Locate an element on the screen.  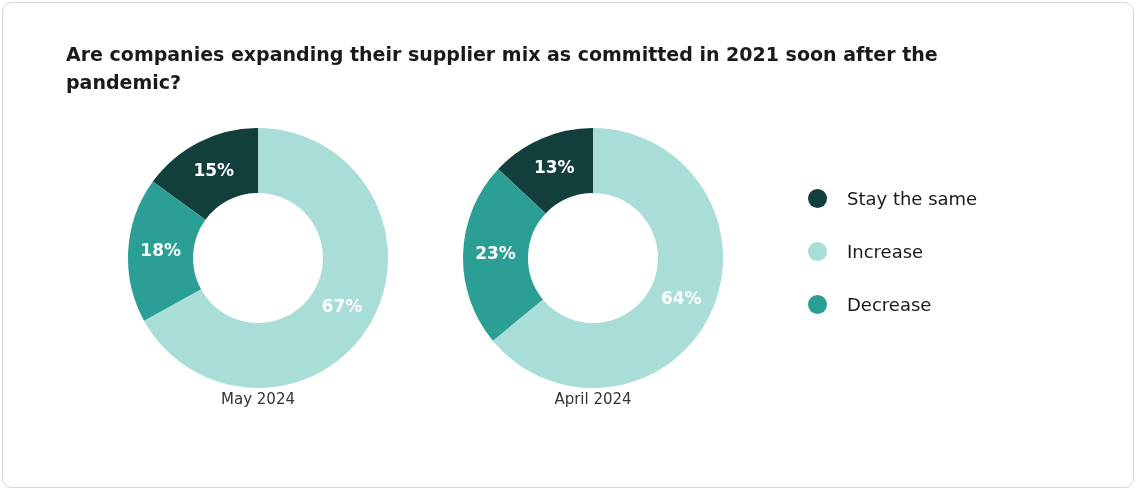
legend-label: Decrease is located at coordinates (889, 304).